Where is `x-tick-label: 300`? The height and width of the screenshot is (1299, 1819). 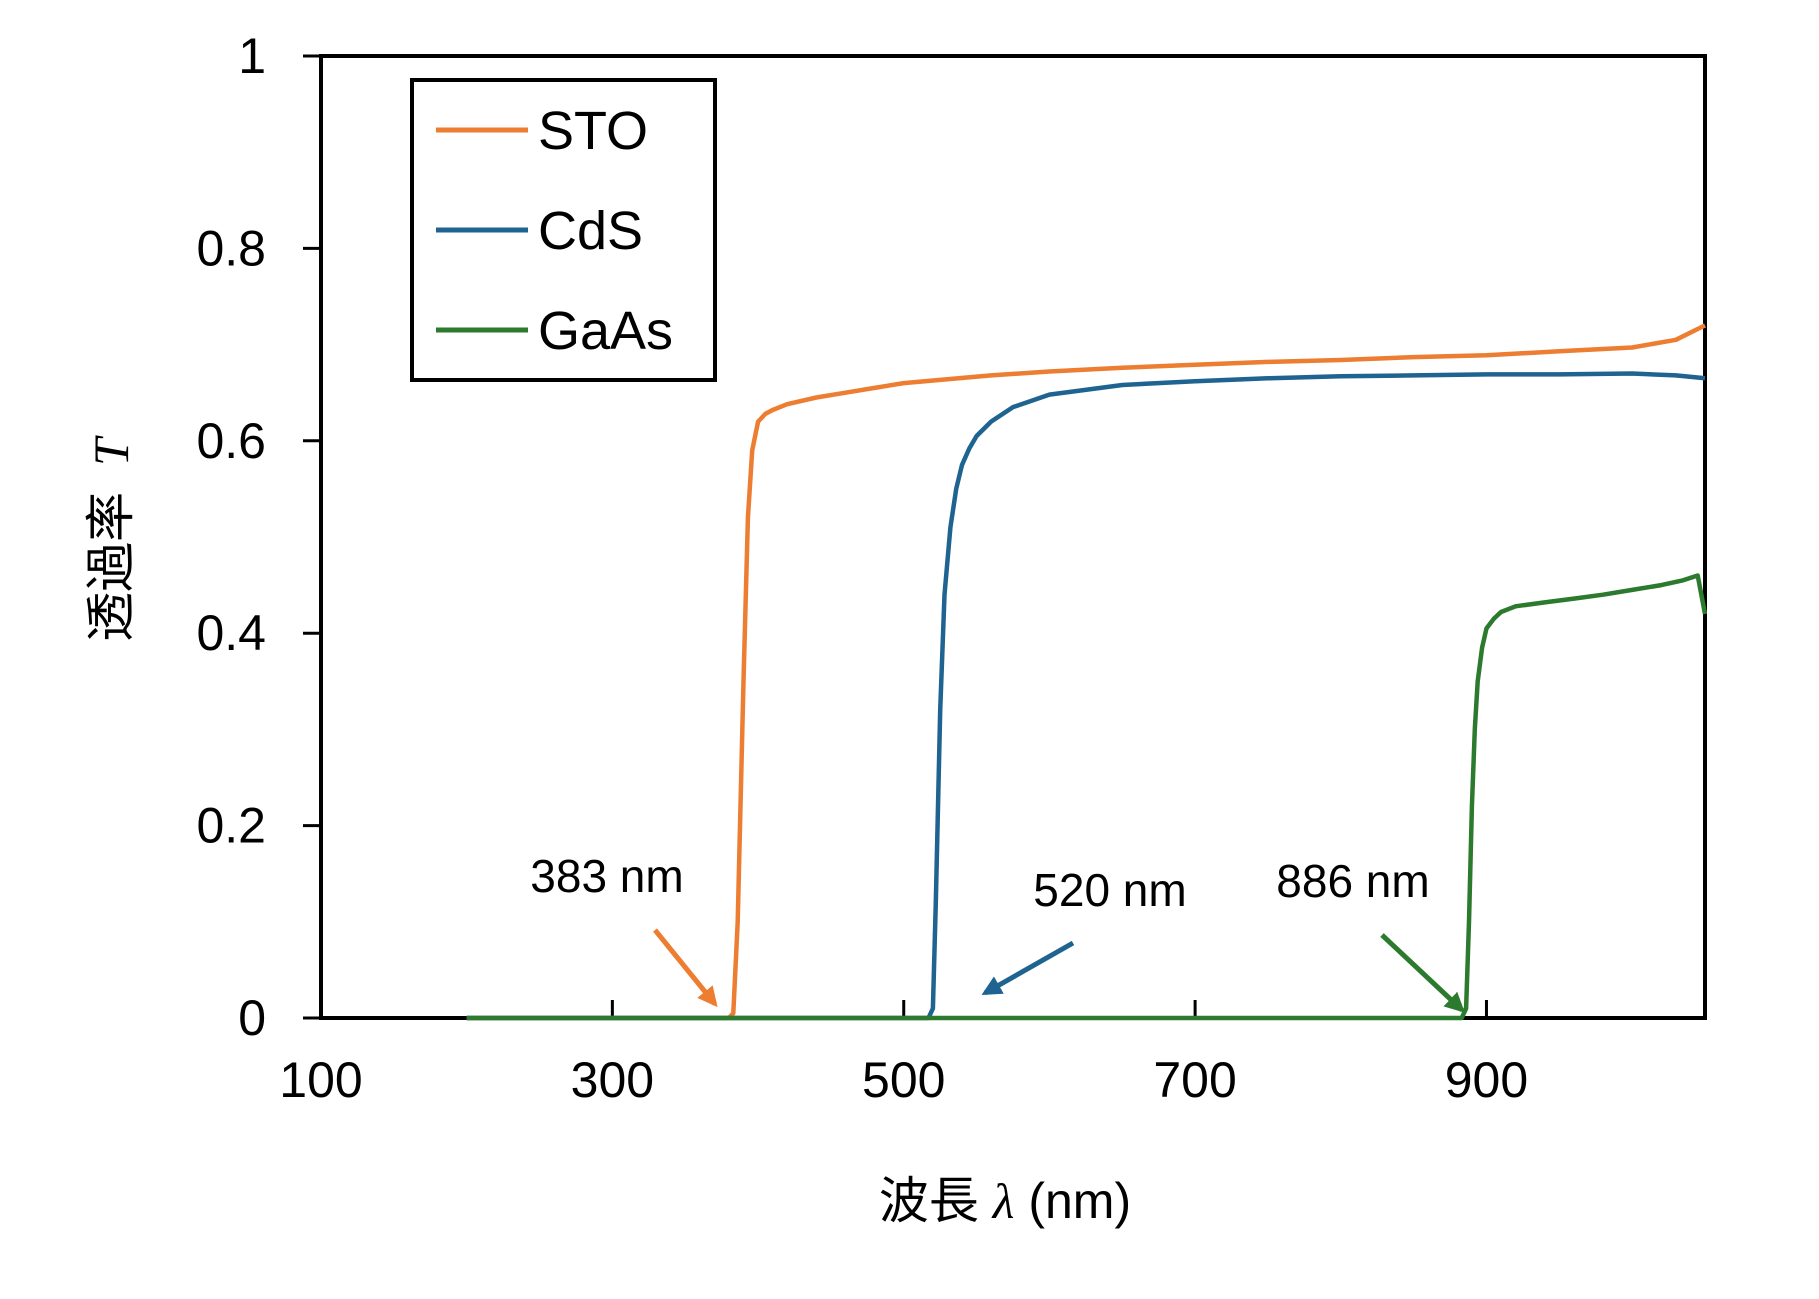 x-tick-label: 300 is located at coordinates (612, 1080).